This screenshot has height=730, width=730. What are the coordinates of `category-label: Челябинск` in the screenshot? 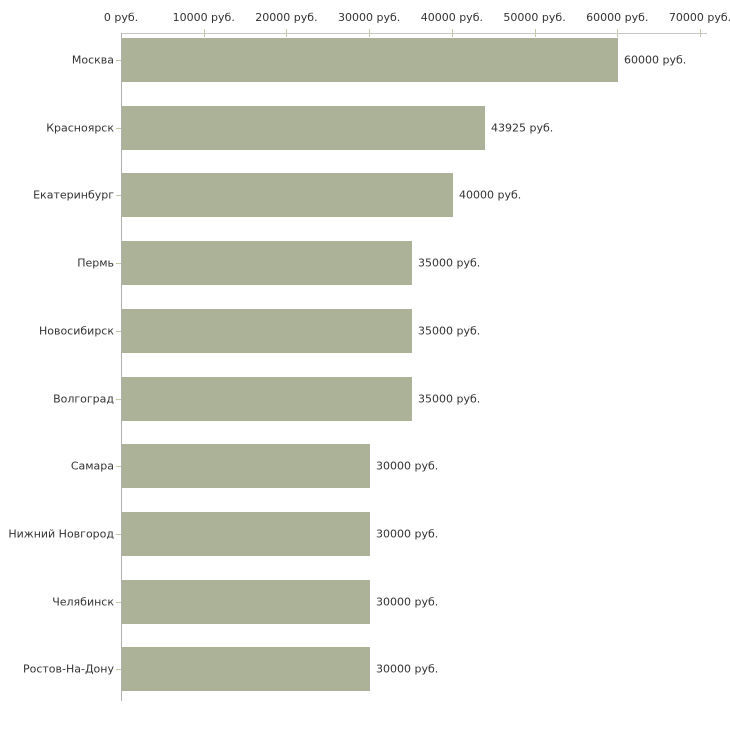 It's located at (83, 602).